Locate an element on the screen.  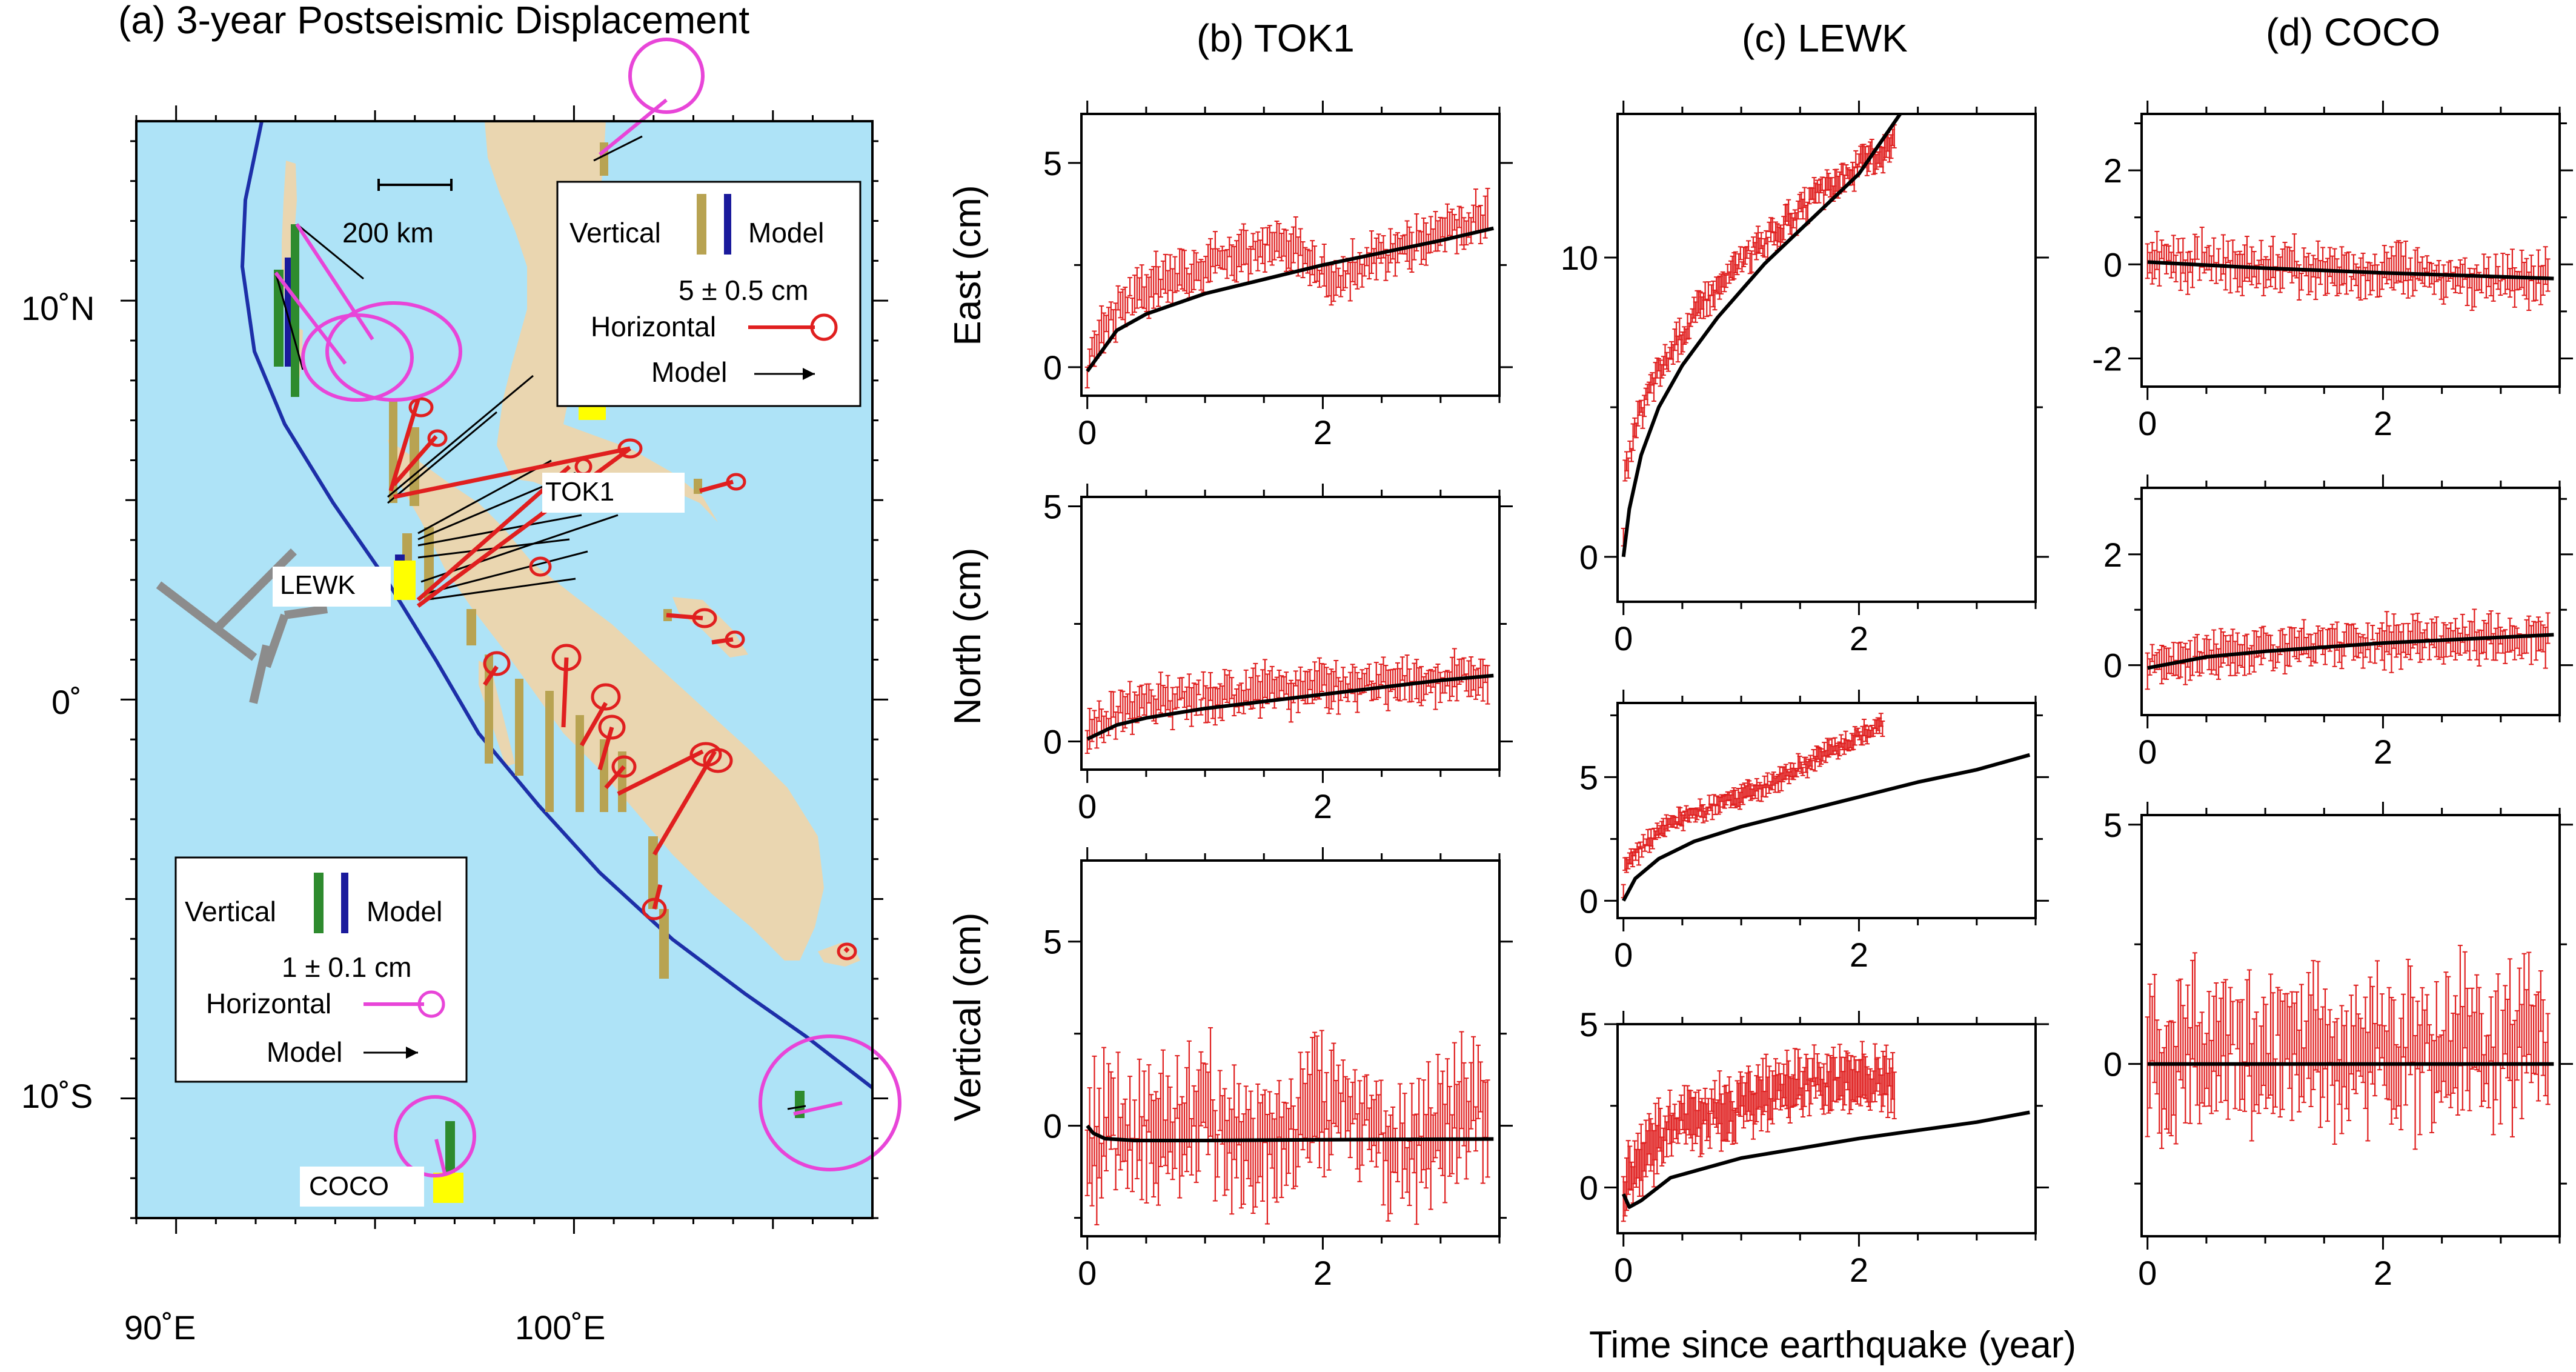
legend-top-vertical: Vertical is located at coordinates (615, 232).